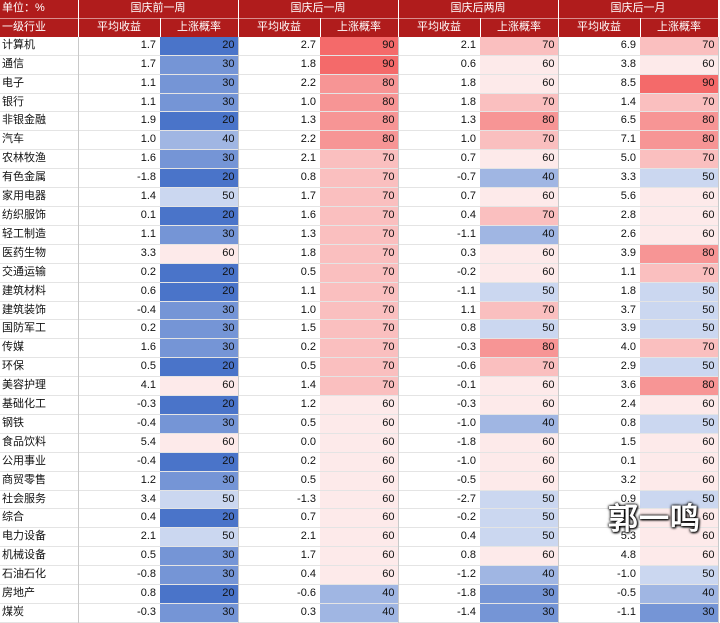 The height and width of the screenshot is (623, 720). Describe the element at coordinates (628, 517) in the screenshot. I see `avg-return-cell: 4.5` at that location.